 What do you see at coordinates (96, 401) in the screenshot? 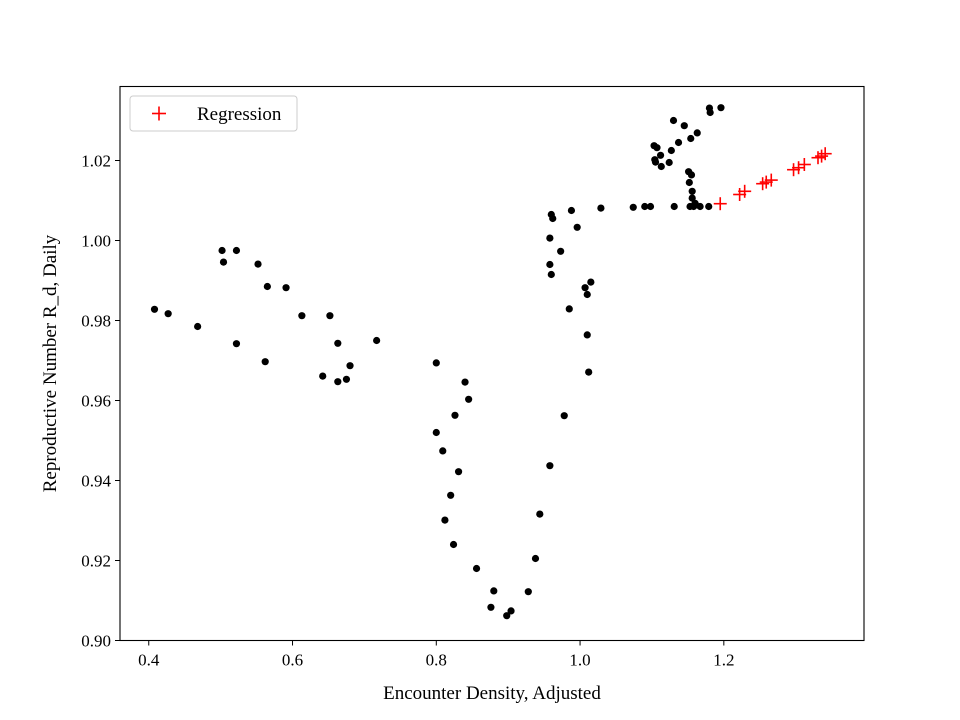
I see `y-tick-label: 0.96` at bounding box center [96, 401].